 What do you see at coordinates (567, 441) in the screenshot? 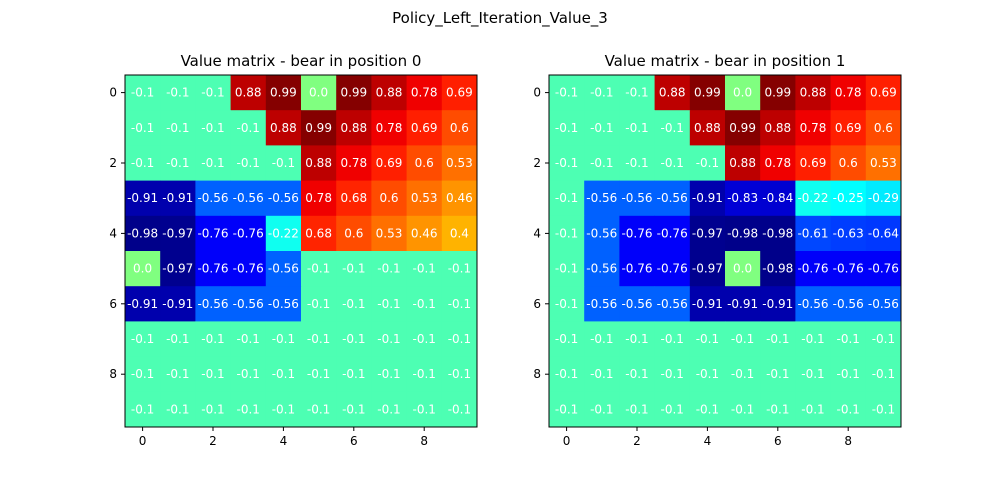
I see `x-tick-label: 0` at bounding box center [567, 441].